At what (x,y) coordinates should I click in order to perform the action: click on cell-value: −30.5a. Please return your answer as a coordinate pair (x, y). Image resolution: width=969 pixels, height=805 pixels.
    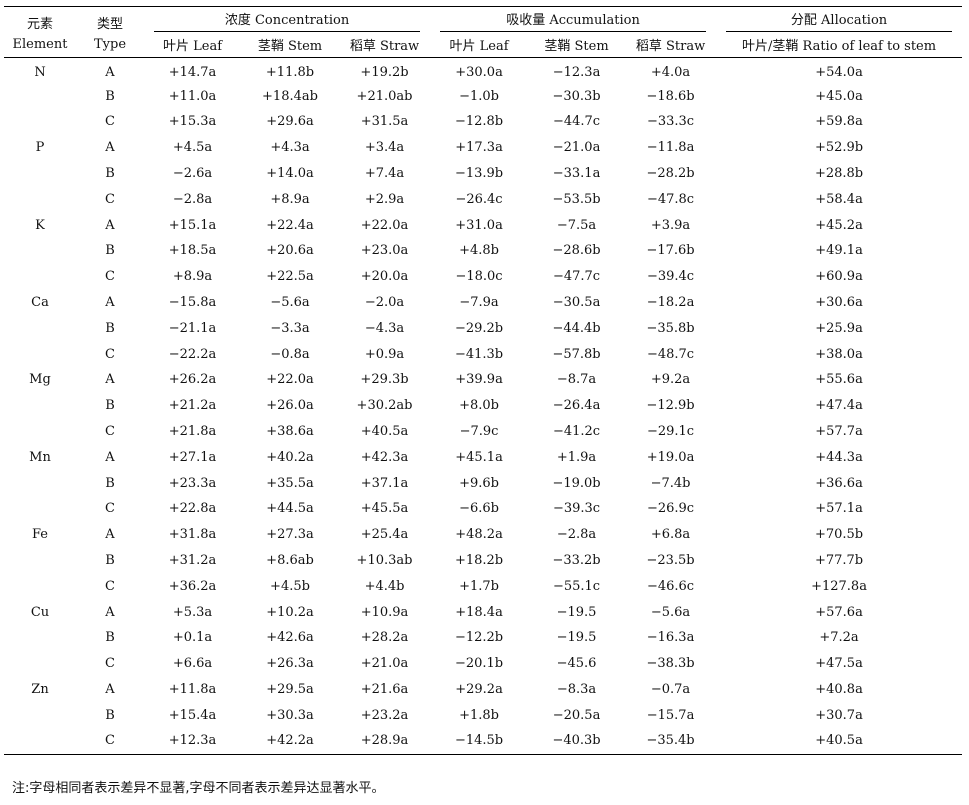
    Looking at the image, I should click on (576, 303).